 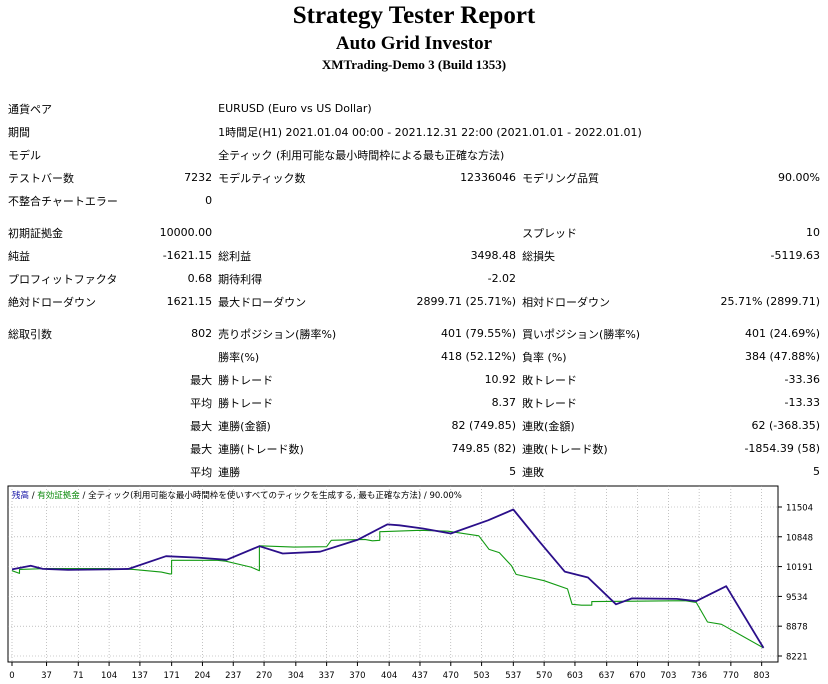 What do you see at coordinates (233, 676) in the screenshot?
I see `x-tick-label: 237` at bounding box center [233, 676].